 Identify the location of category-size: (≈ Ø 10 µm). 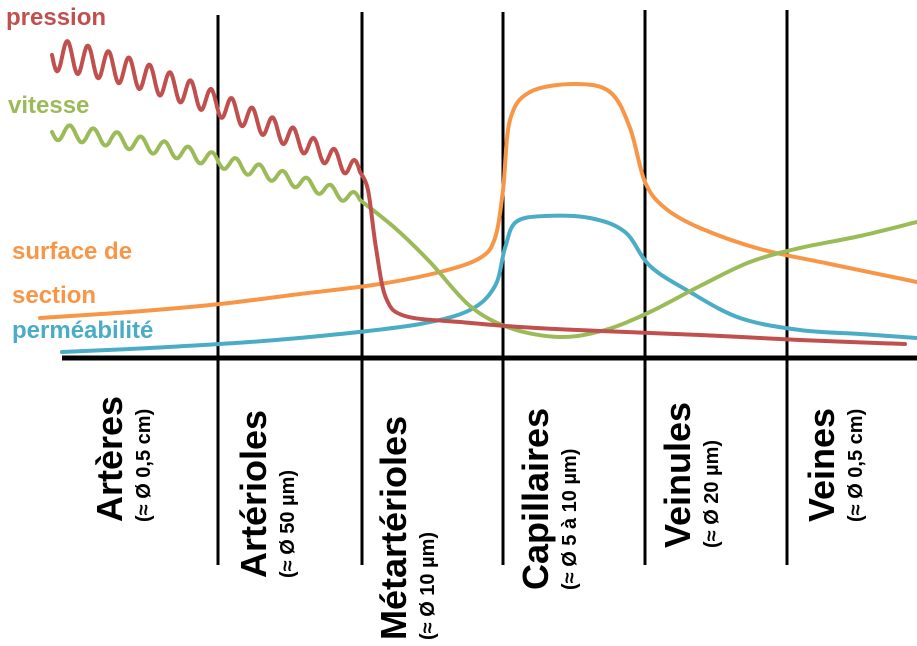
(428, 585).